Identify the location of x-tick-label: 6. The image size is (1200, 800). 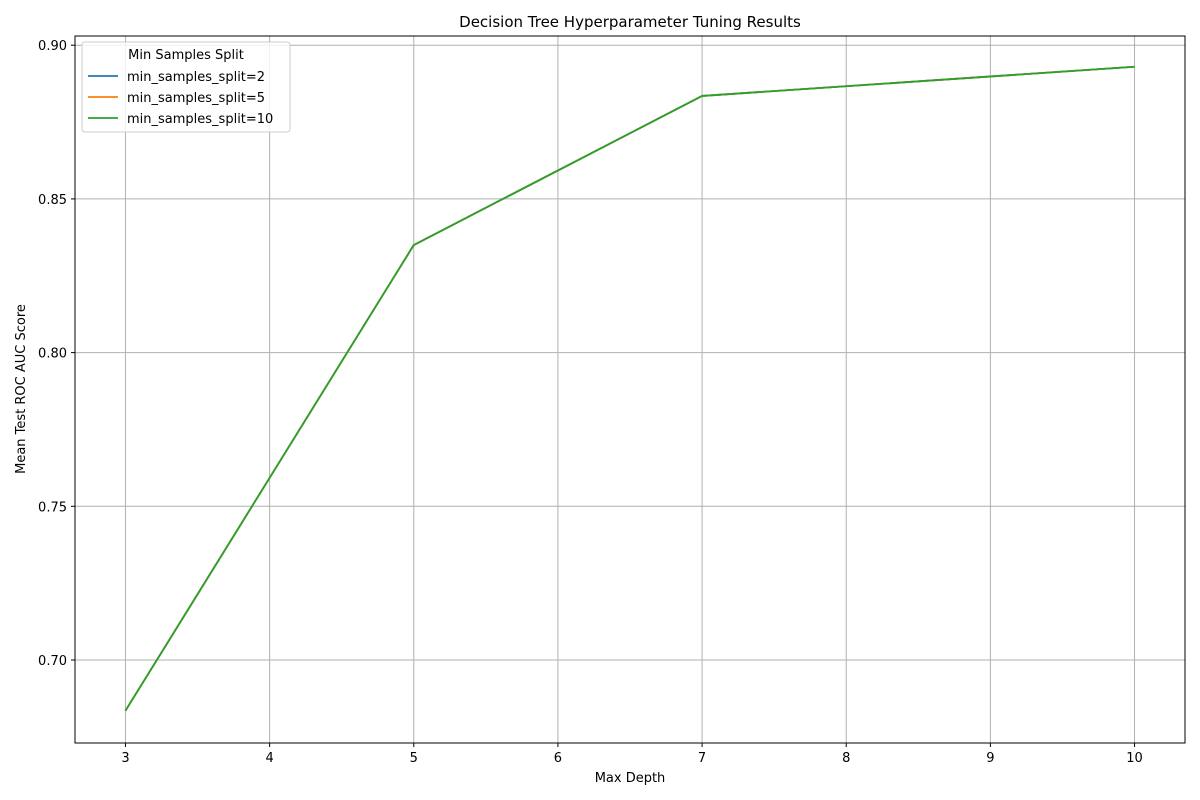
(558, 758).